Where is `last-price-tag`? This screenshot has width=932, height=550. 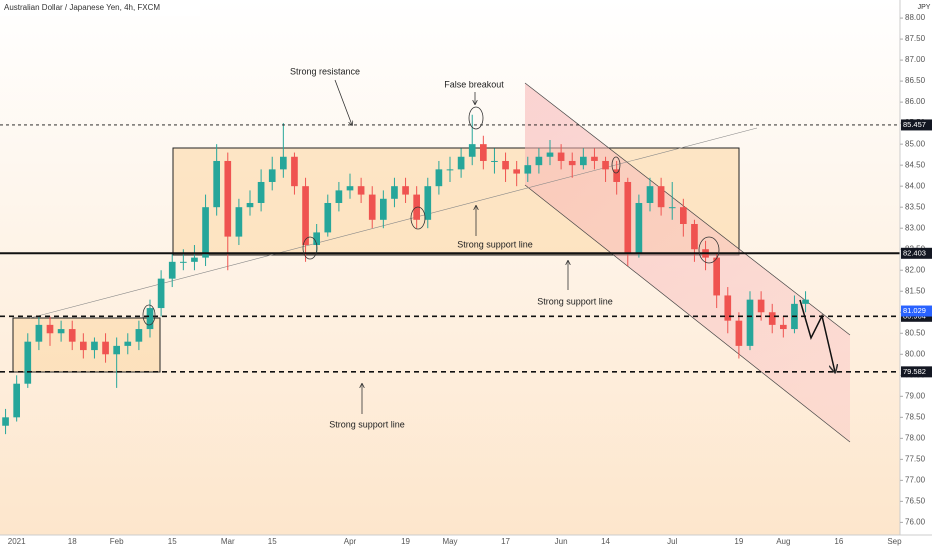 last-price-tag is located at coordinates (916, 311).